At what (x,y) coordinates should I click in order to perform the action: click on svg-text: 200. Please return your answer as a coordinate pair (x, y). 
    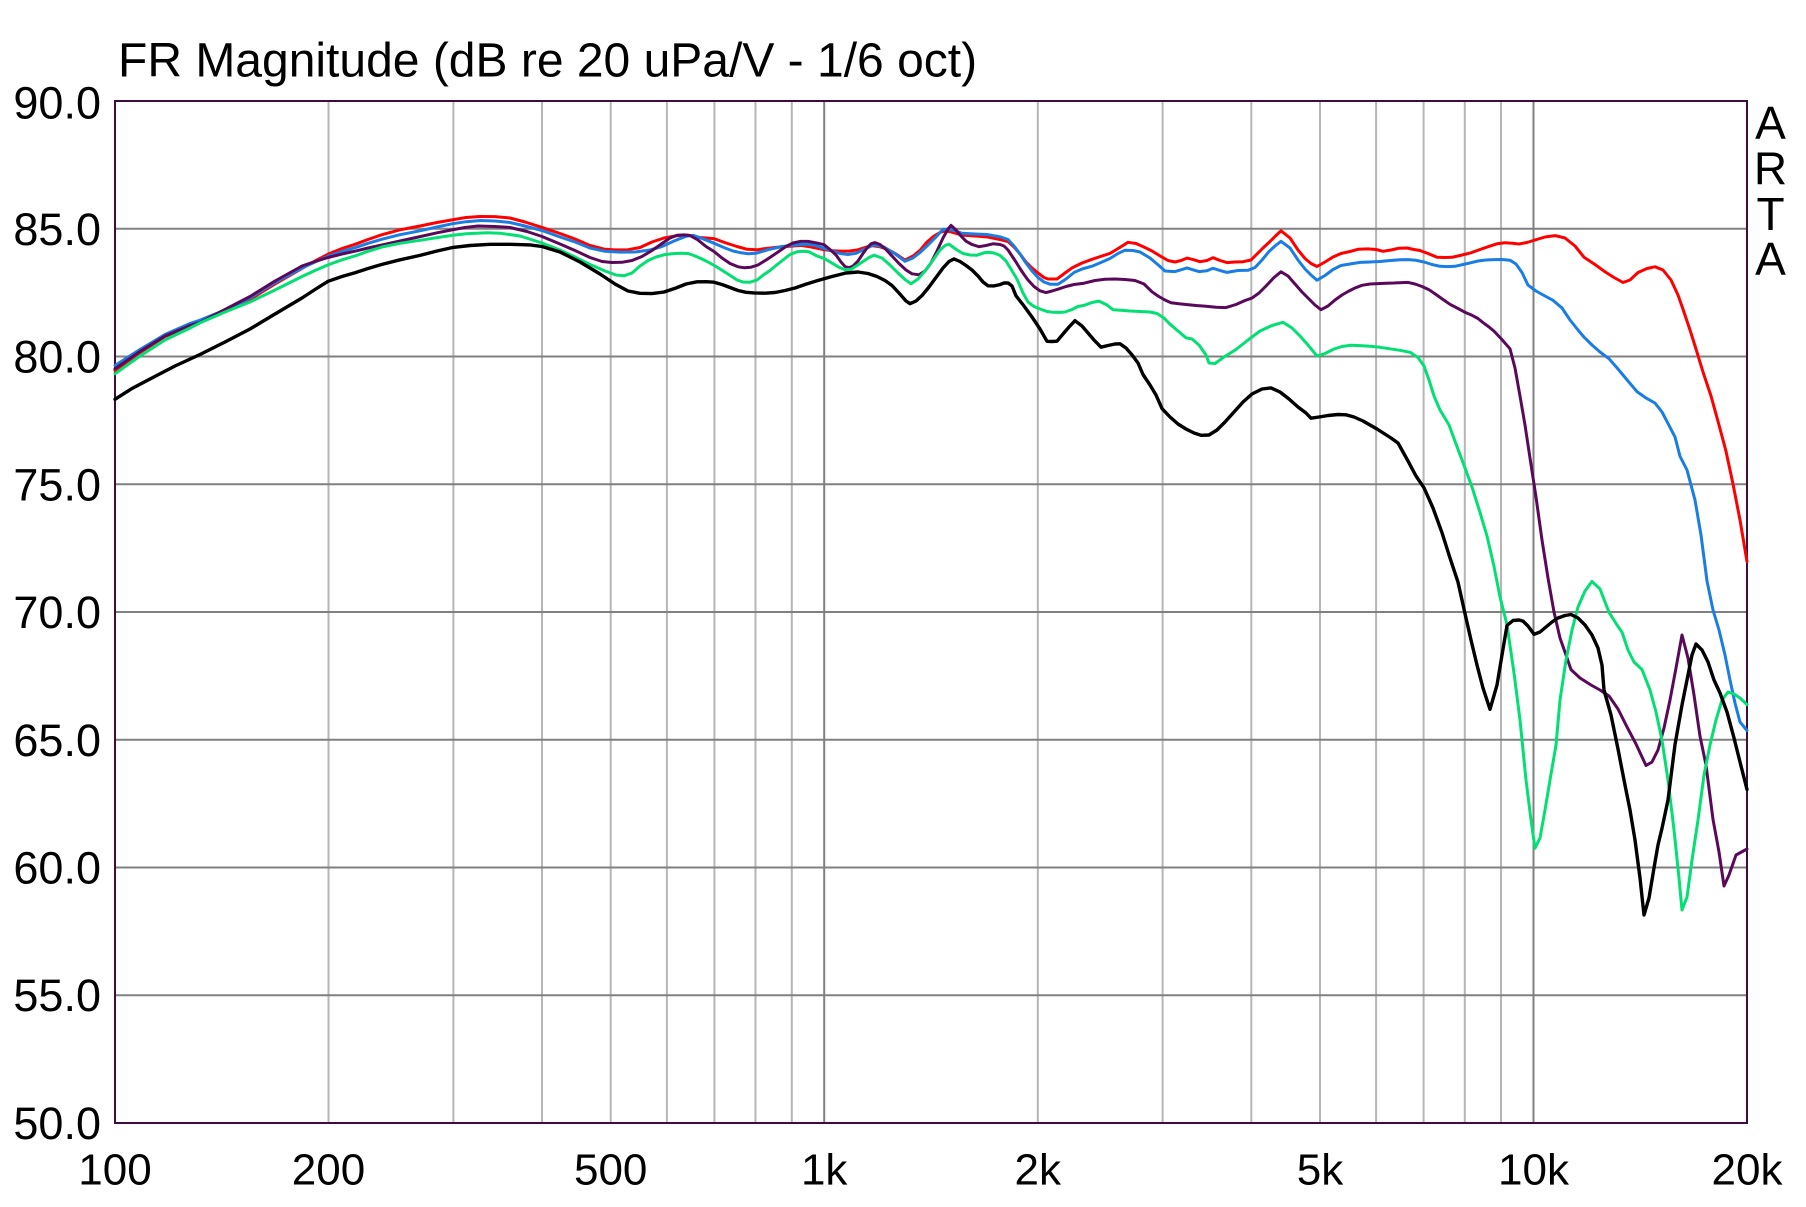
    Looking at the image, I should click on (328, 1170).